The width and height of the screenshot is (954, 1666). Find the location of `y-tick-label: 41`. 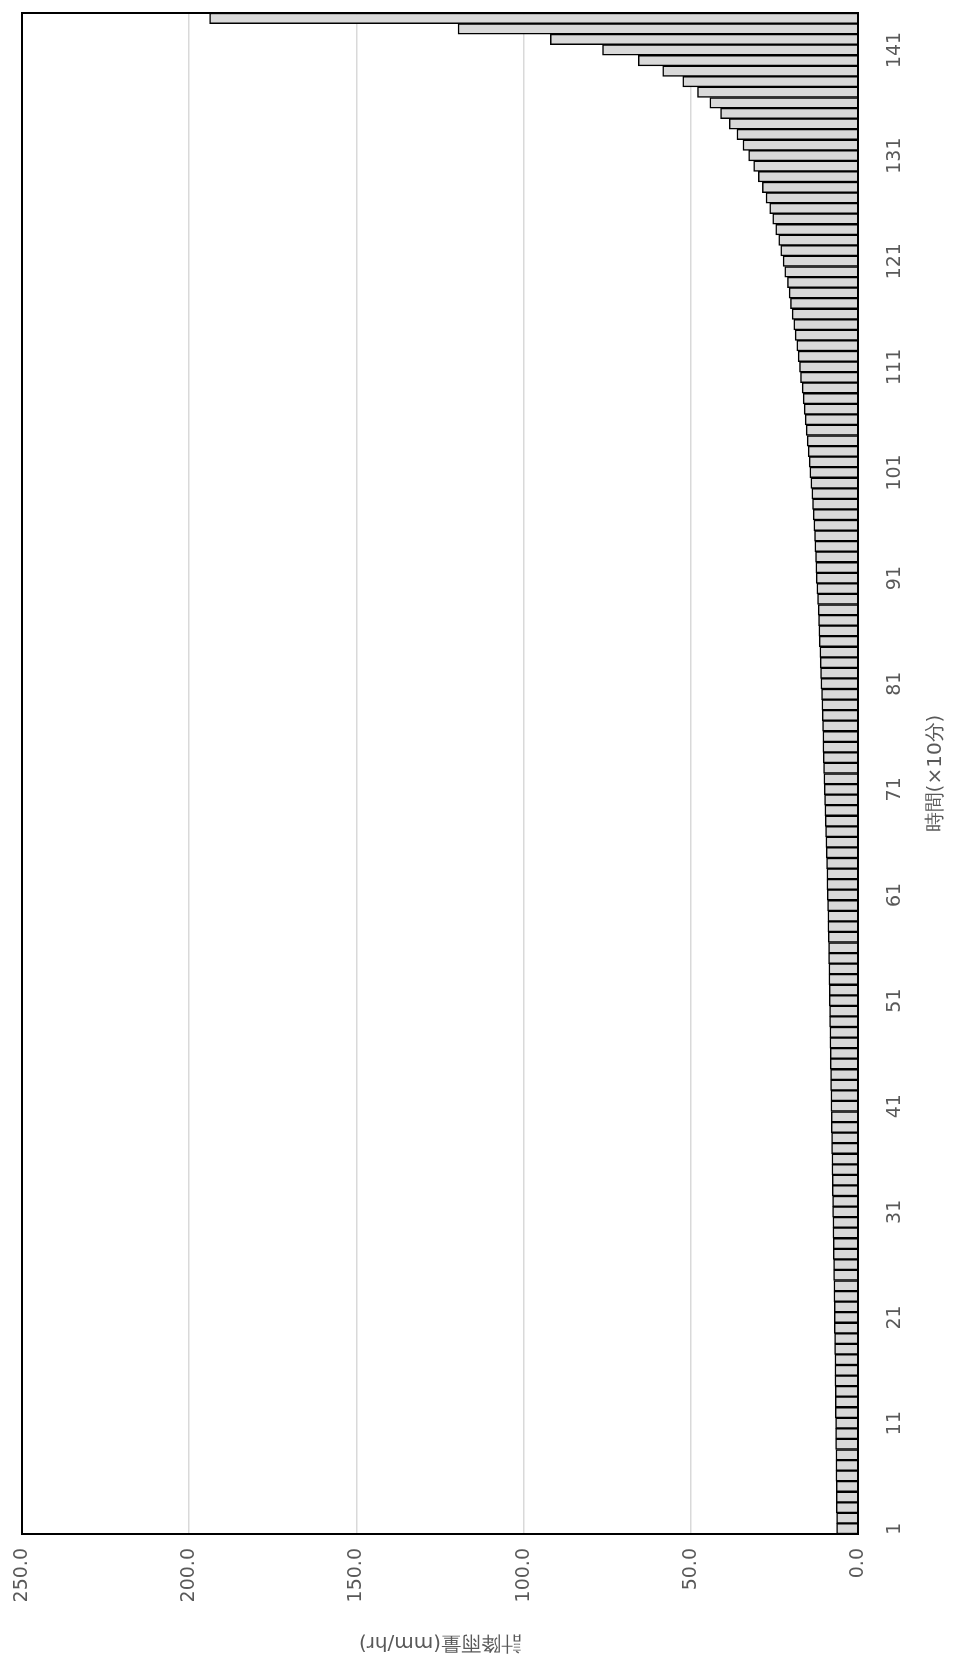

y-tick-label: 41 is located at coordinates (892, 1106).